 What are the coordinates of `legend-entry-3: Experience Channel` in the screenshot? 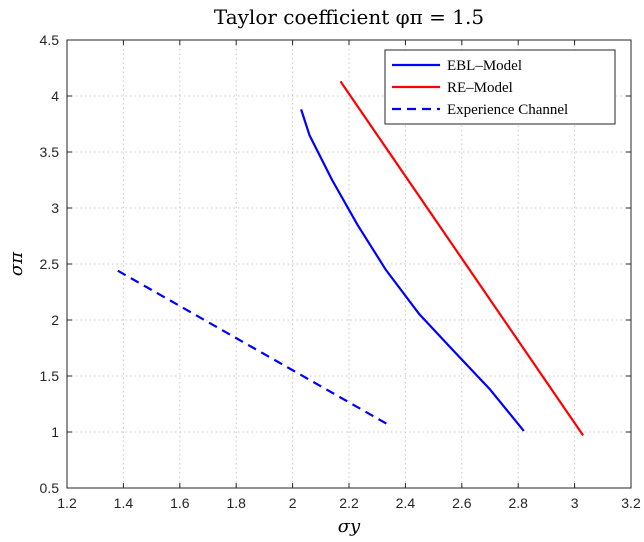 It's located at (507, 110).